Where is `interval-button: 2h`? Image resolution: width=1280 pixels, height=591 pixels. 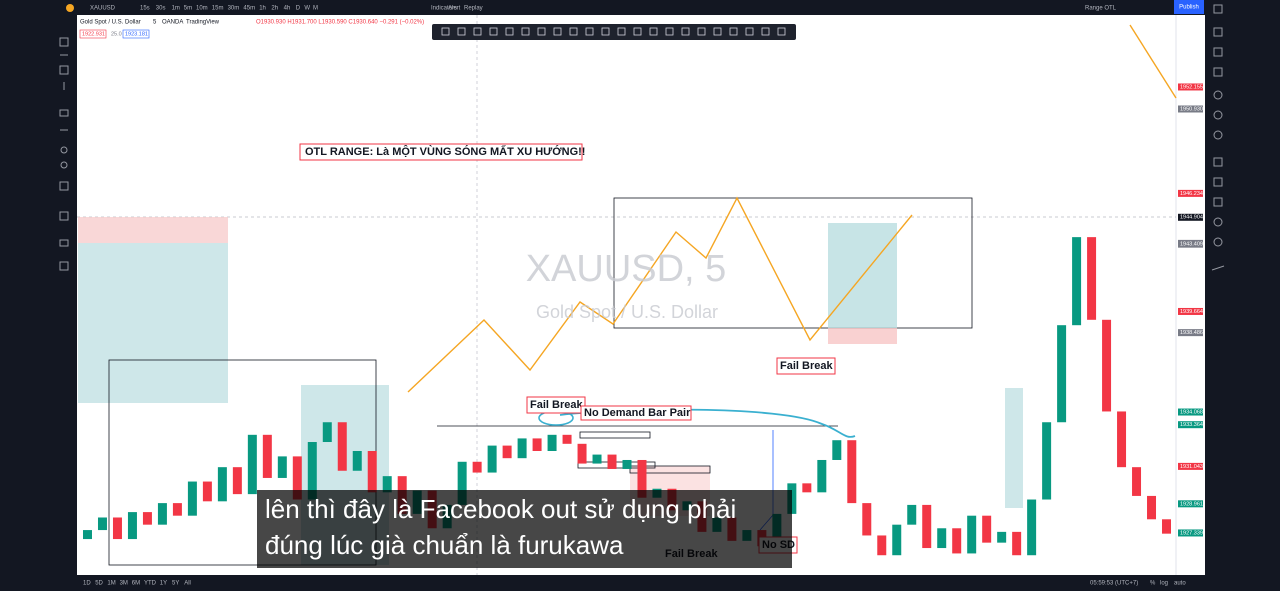
interval-button: 2h is located at coordinates (274, 9).